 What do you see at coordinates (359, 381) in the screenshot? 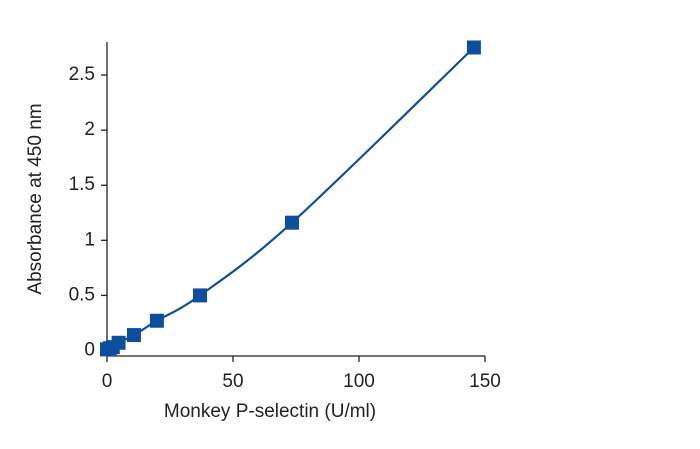
I see `x-tick-label: 100` at bounding box center [359, 381].